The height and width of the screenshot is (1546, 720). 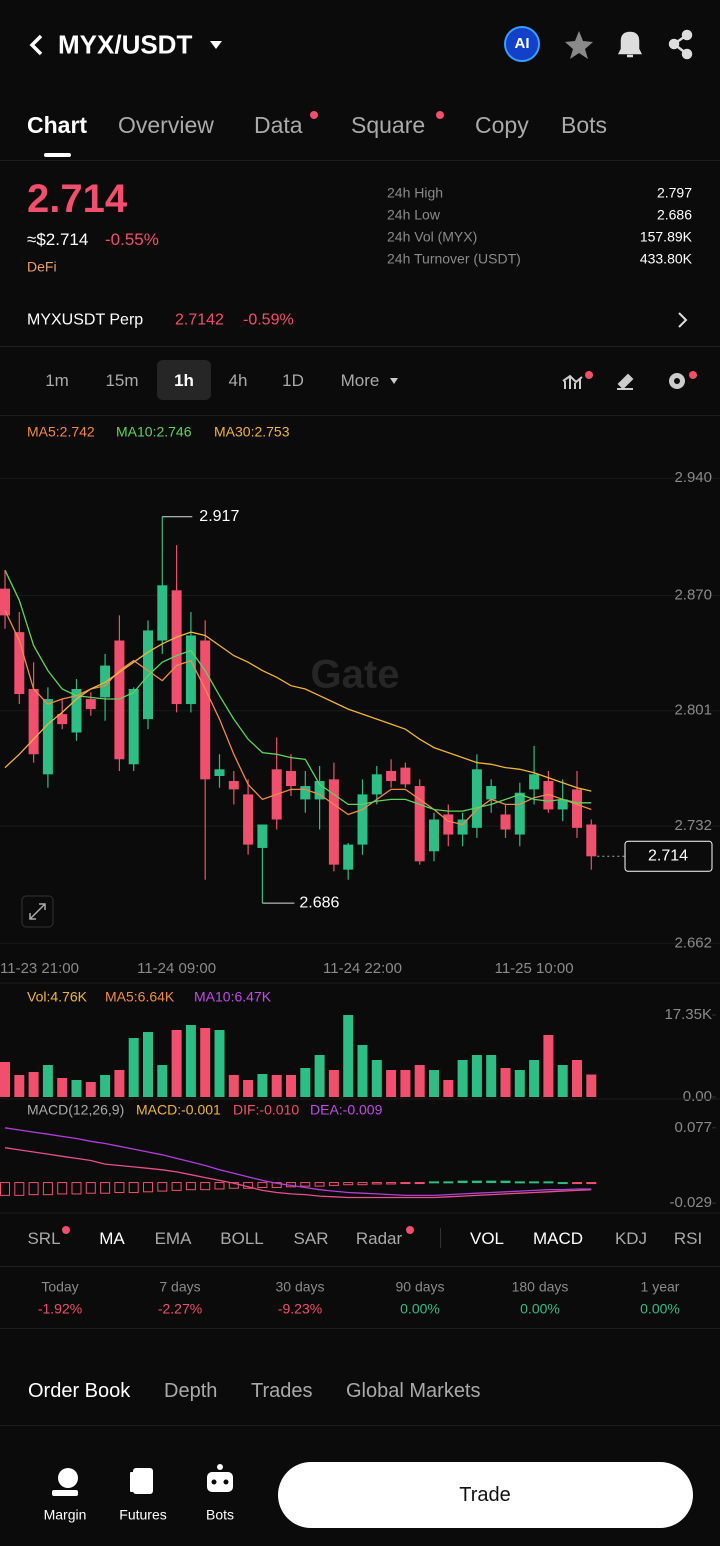 I want to click on ai-icon, so click(x=522, y=44).